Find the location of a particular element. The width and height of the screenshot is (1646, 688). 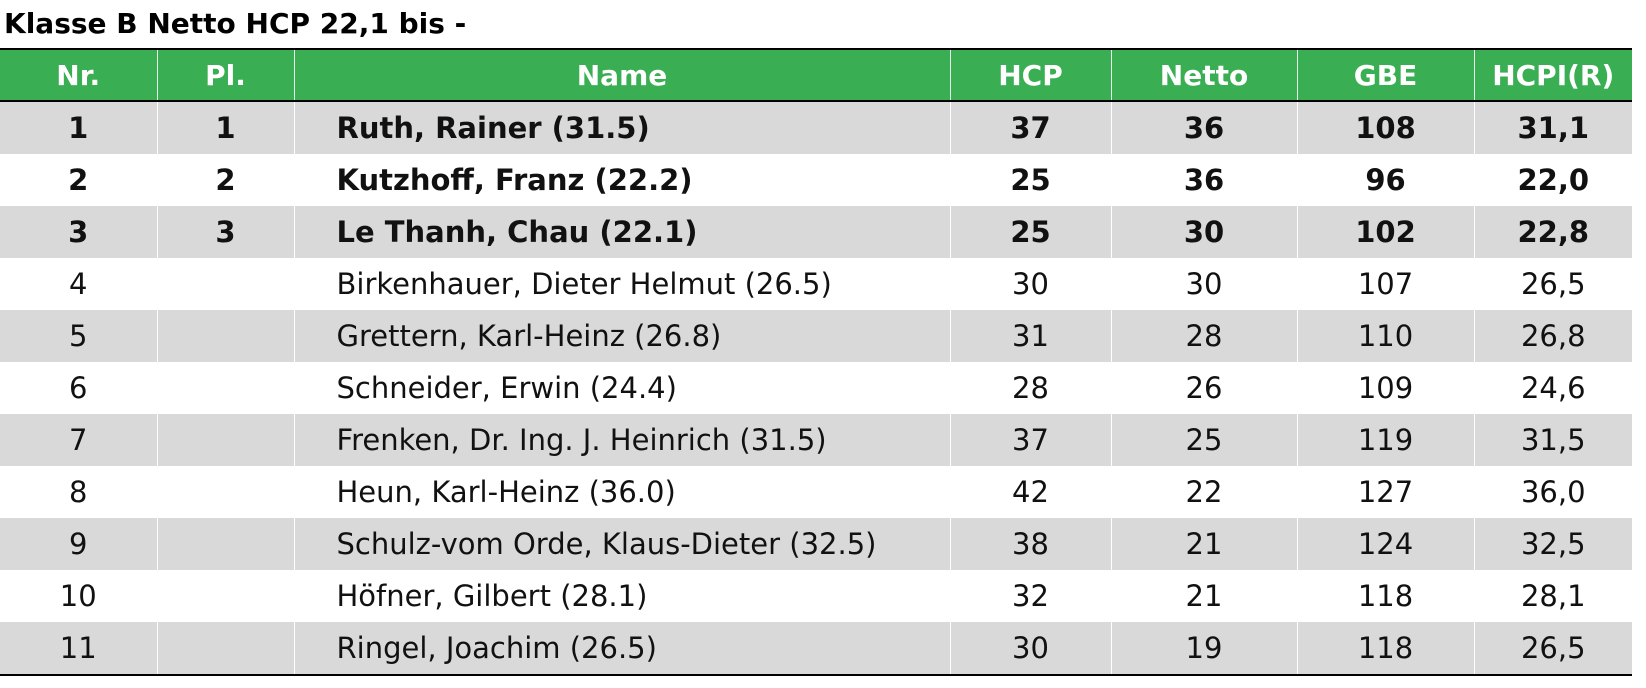

table-cell: 124 is located at coordinates (1385, 544).